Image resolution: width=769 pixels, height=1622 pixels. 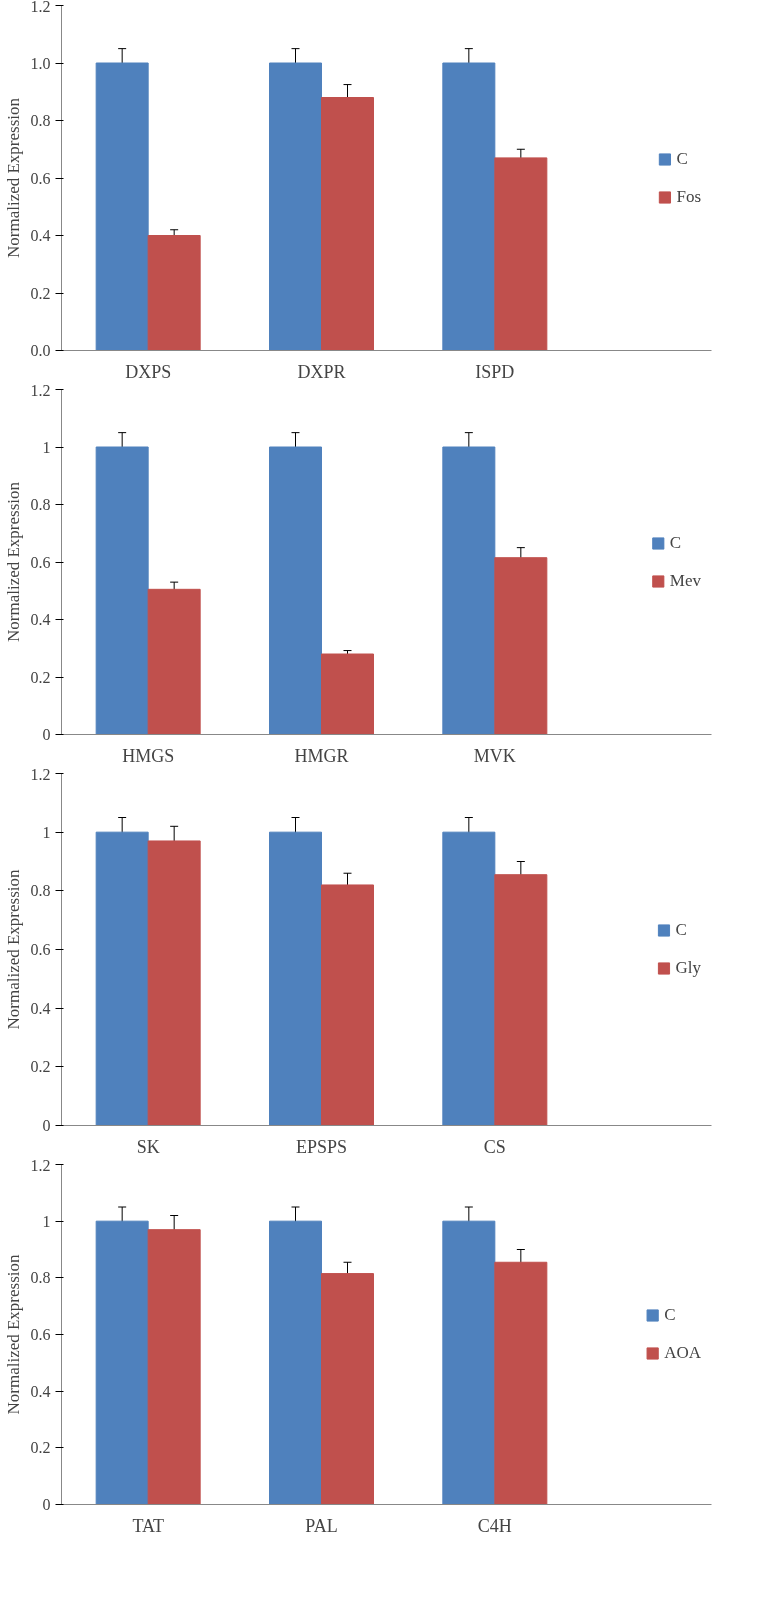 I want to click on legend-label: Mev, so click(x=685, y=580).